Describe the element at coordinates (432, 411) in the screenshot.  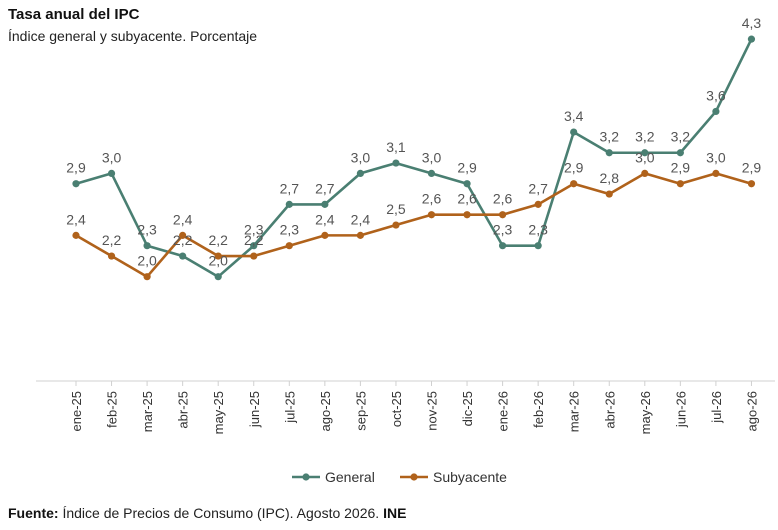
I see `x-tick-label: nov-25` at that location.